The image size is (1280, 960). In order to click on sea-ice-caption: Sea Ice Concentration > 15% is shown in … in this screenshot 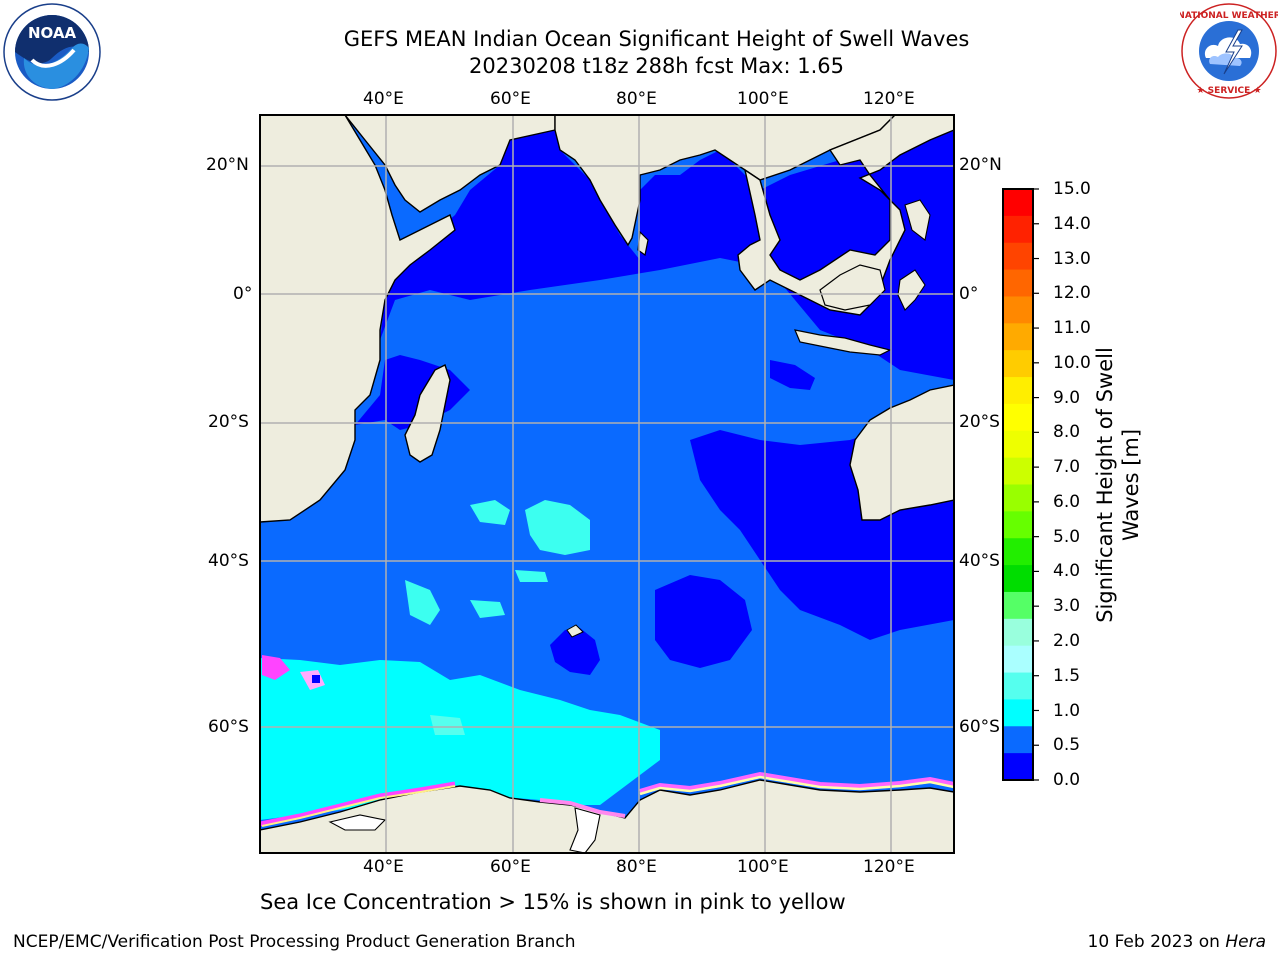, I will do `click(553, 902)`.